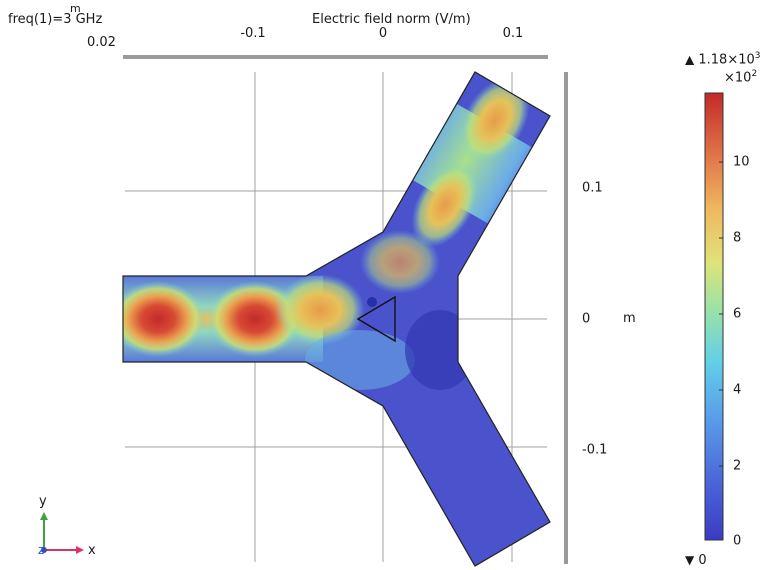 The height and width of the screenshot is (570, 773). I want to click on colorbar-ticks, so click(721, 314).